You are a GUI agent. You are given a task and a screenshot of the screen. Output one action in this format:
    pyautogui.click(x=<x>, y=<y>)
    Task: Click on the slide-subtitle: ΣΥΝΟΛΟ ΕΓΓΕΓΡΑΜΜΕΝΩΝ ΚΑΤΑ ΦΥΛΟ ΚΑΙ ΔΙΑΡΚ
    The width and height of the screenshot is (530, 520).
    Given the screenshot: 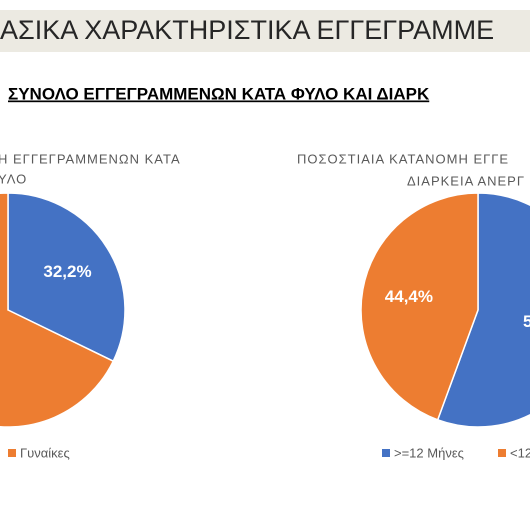 What is the action you would take?
    pyautogui.click(x=219, y=93)
    